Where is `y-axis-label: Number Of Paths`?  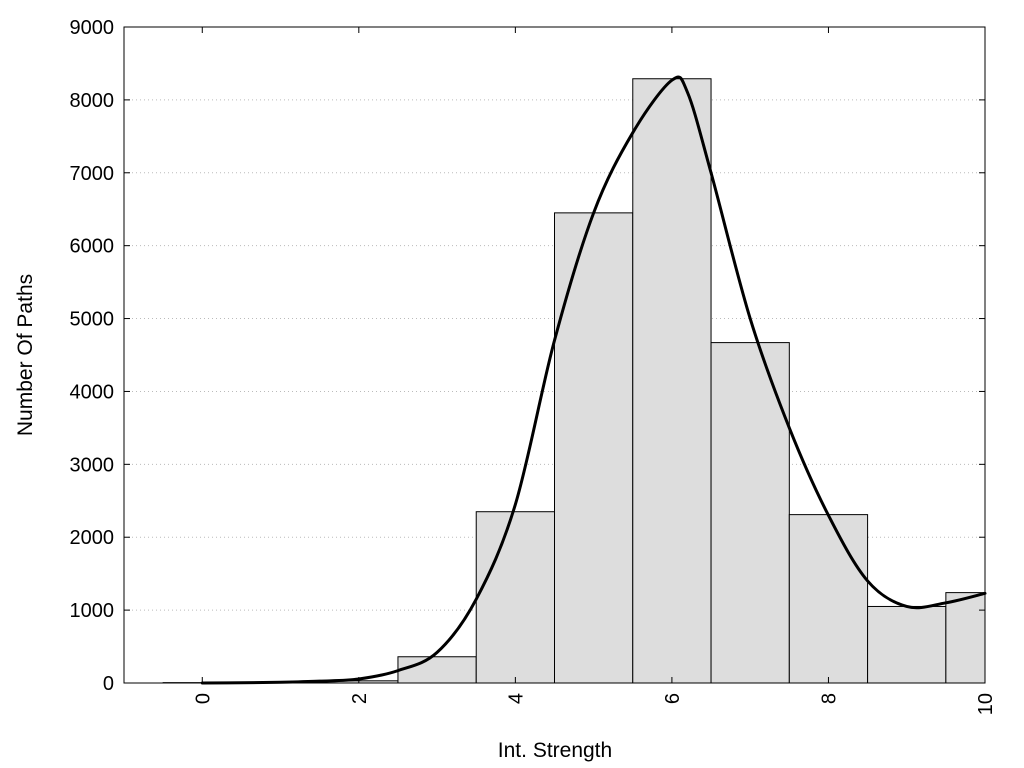 y-axis-label: Number Of Paths is located at coordinates (25, 355).